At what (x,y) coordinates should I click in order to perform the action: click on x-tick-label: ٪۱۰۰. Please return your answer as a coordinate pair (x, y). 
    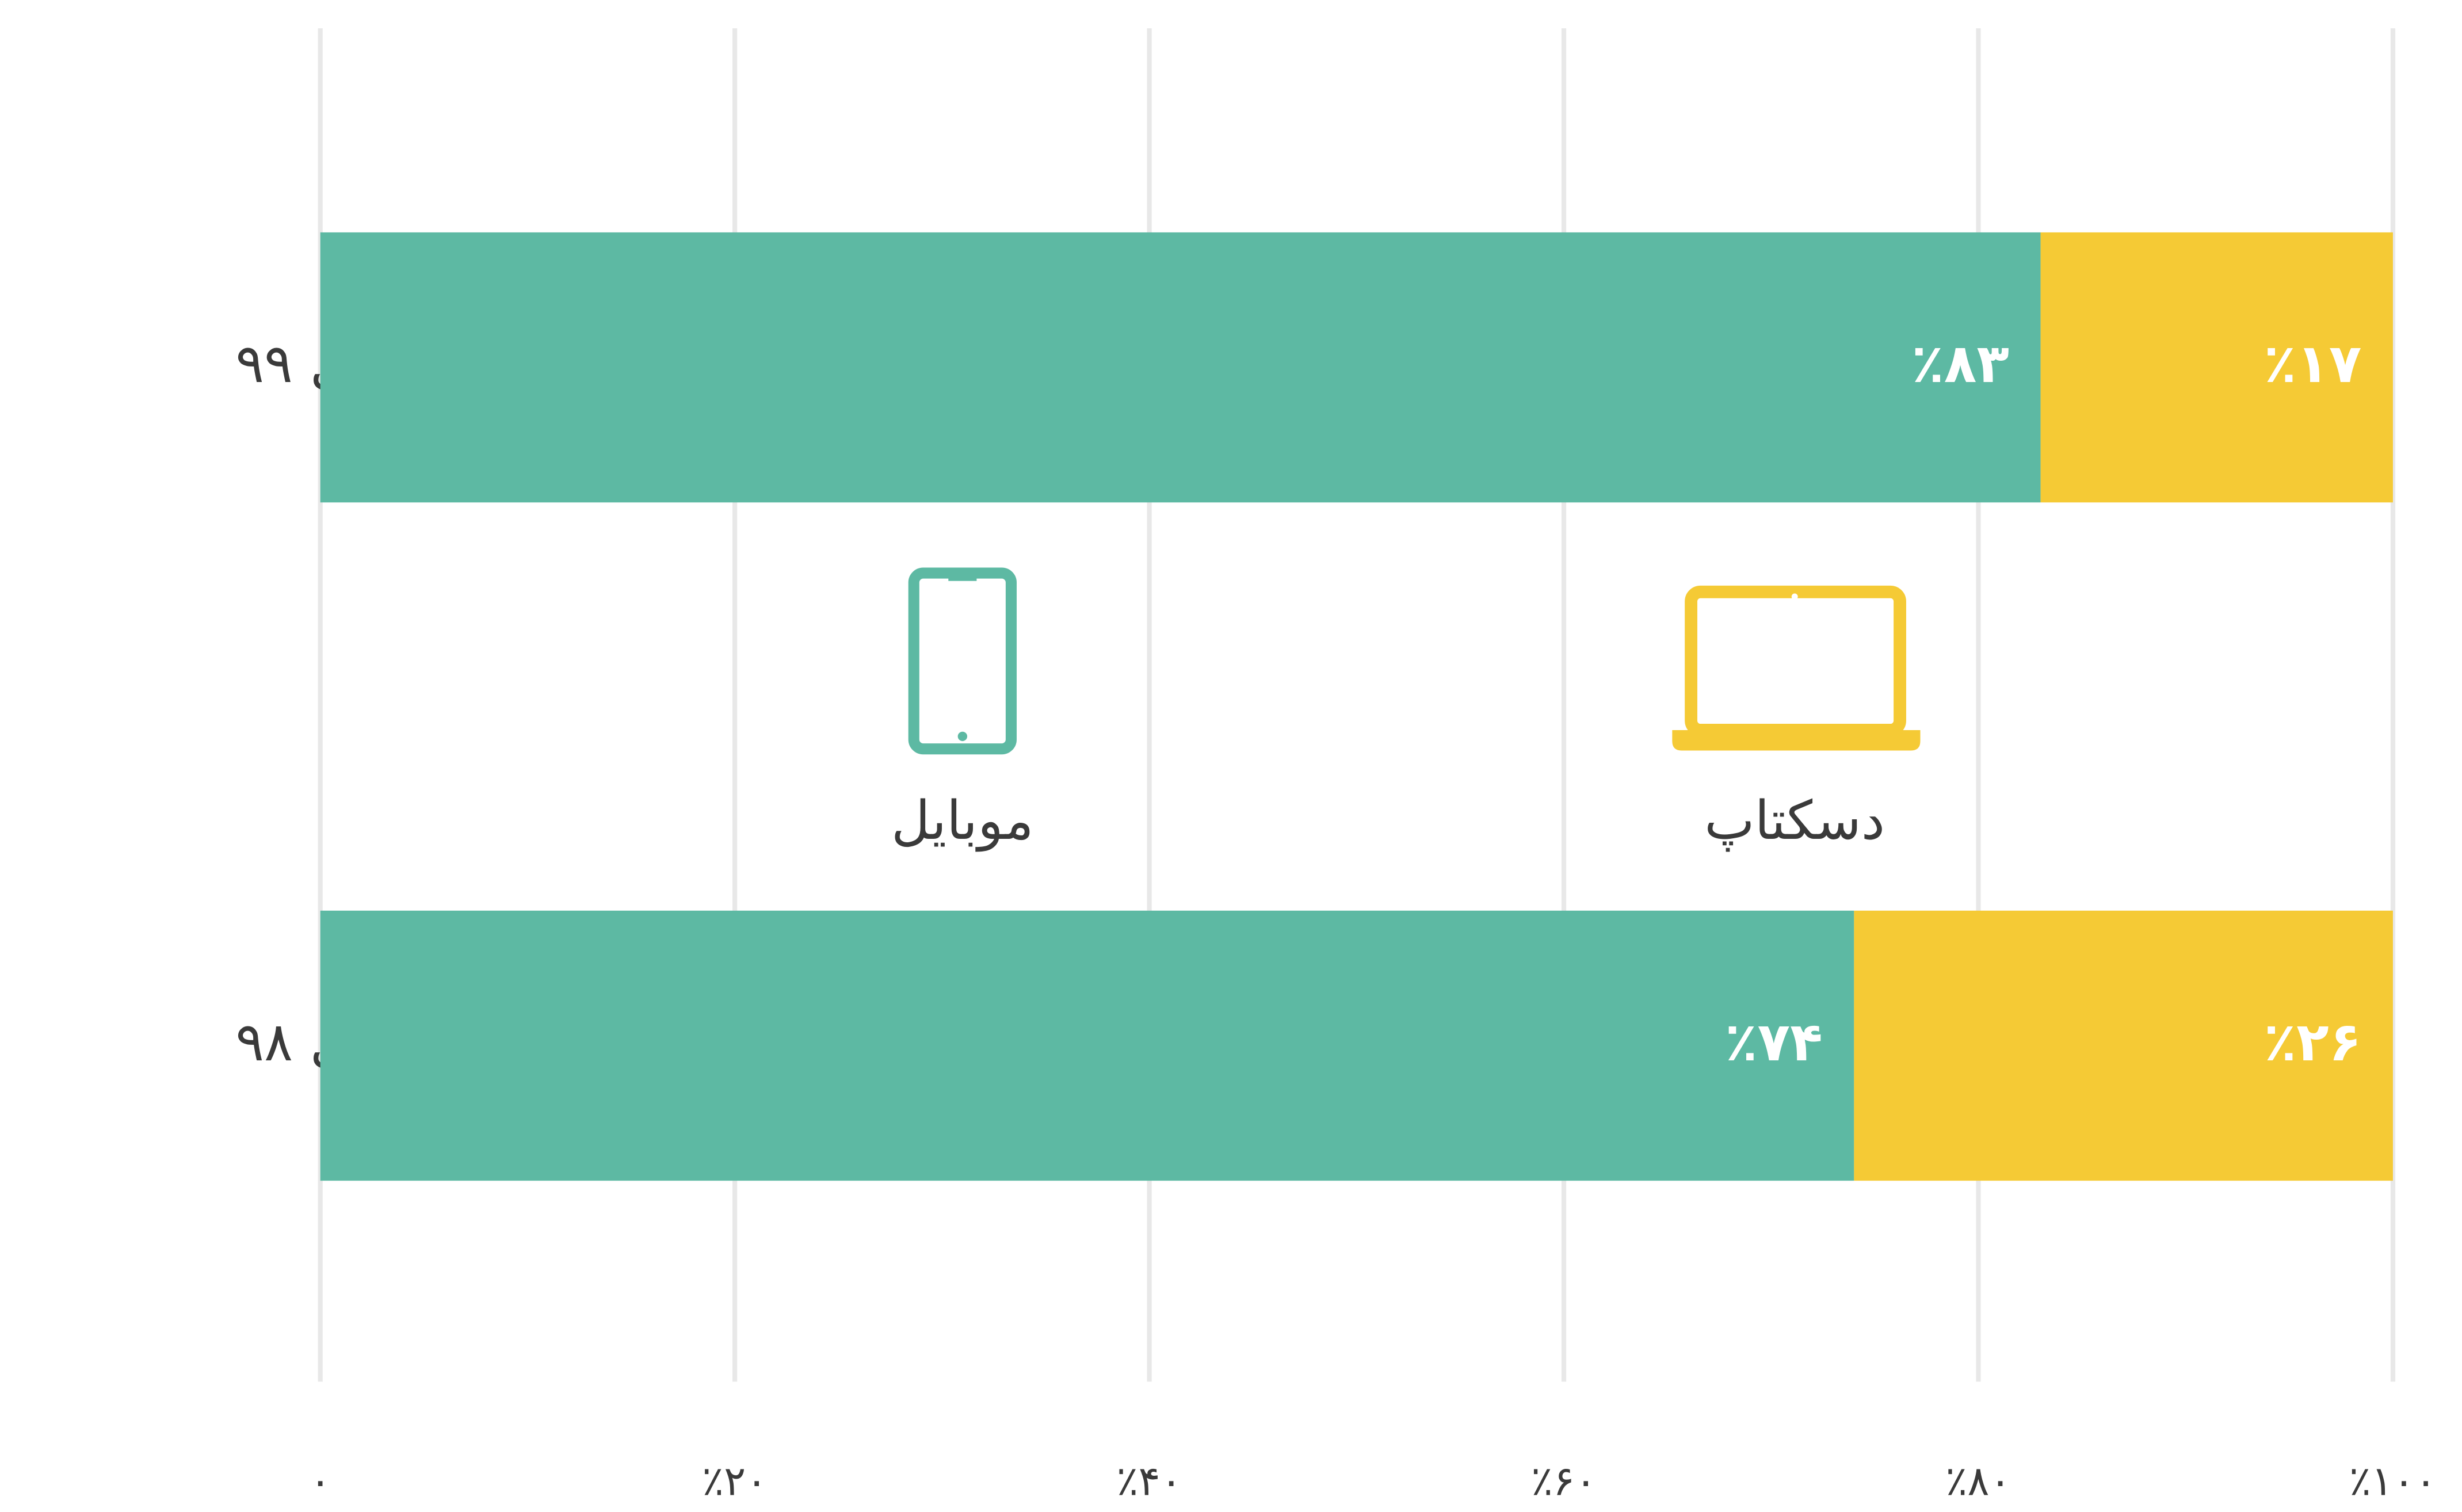
    Looking at the image, I should click on (2393, 1481).